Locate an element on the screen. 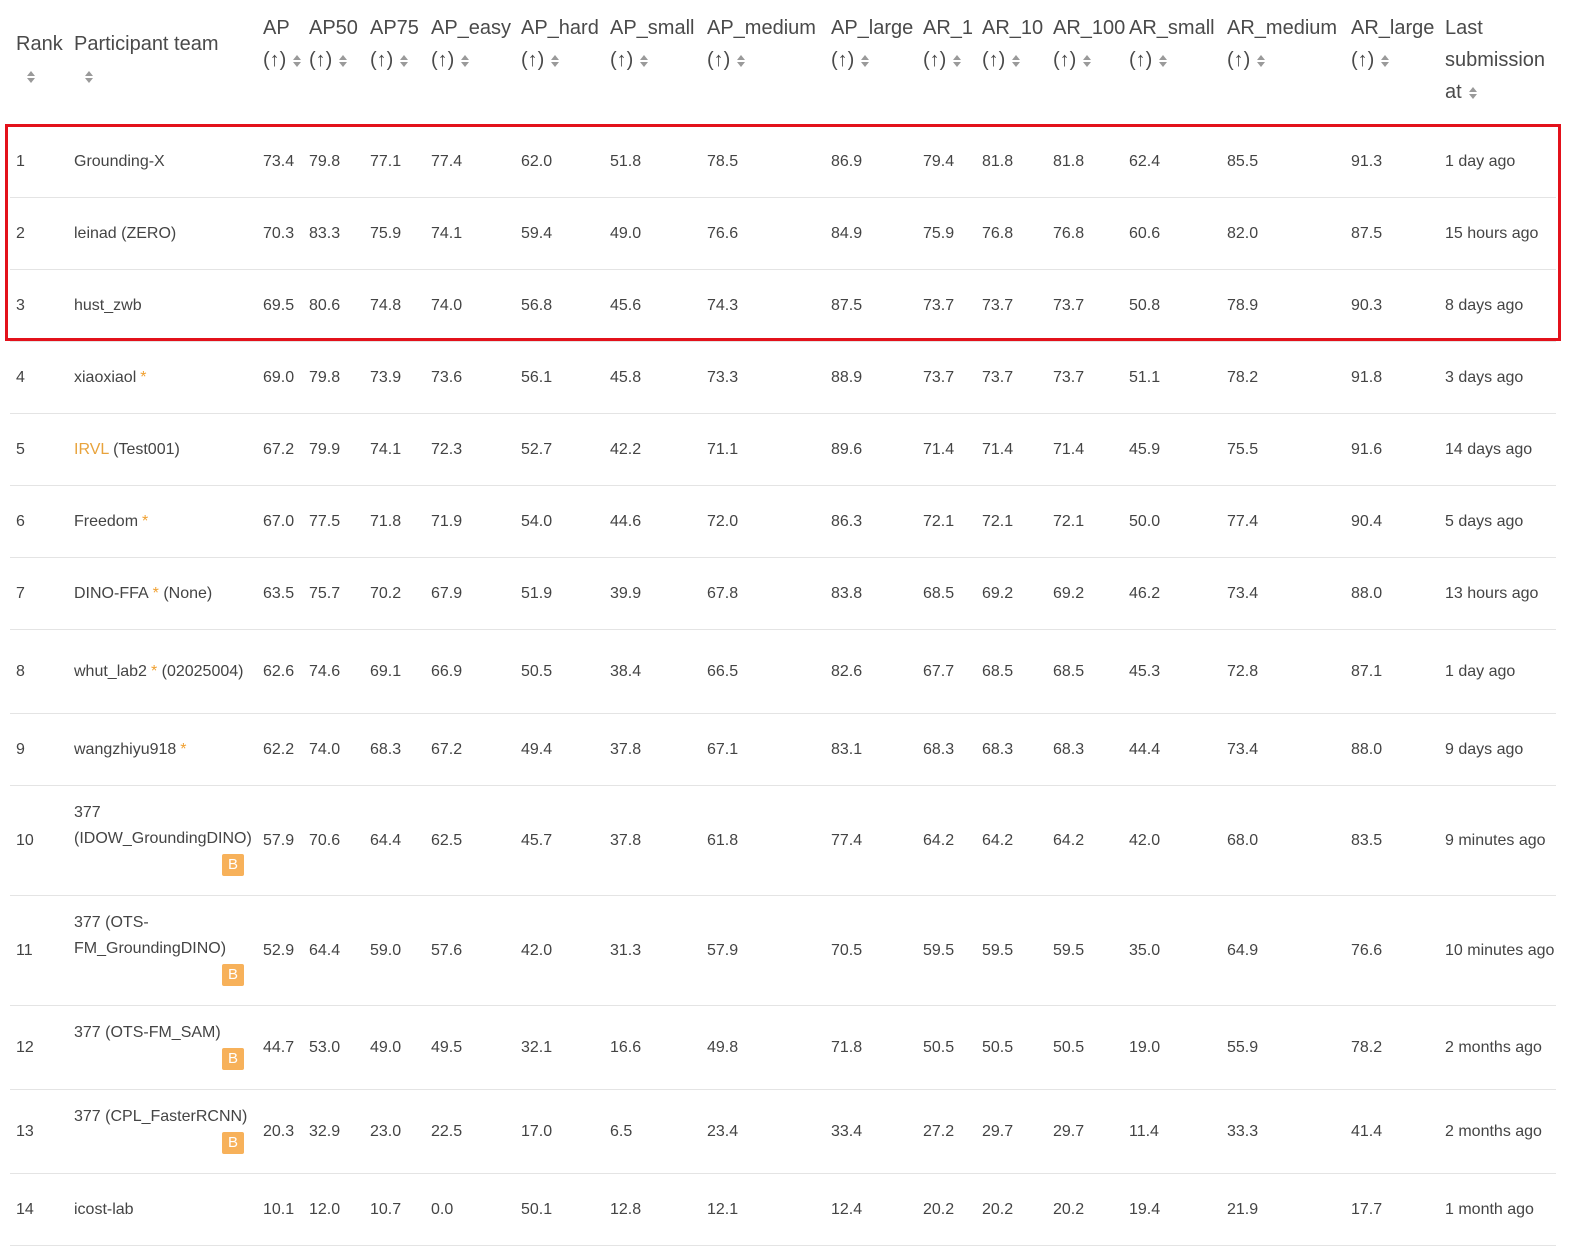  metric-cell-ap-large: 83.8 is located at coordinates (847, 593).